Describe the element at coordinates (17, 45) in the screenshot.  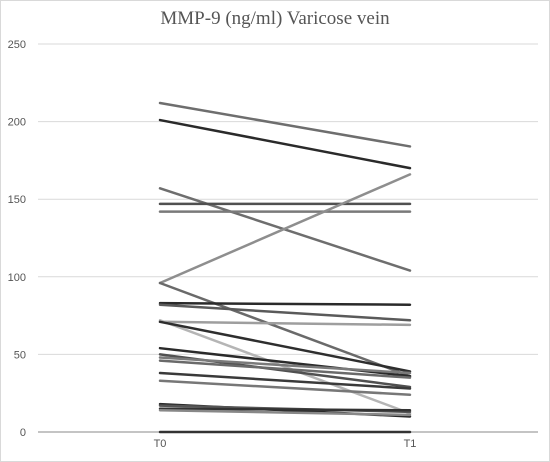
I see `y-tick-label: 250` at that location.